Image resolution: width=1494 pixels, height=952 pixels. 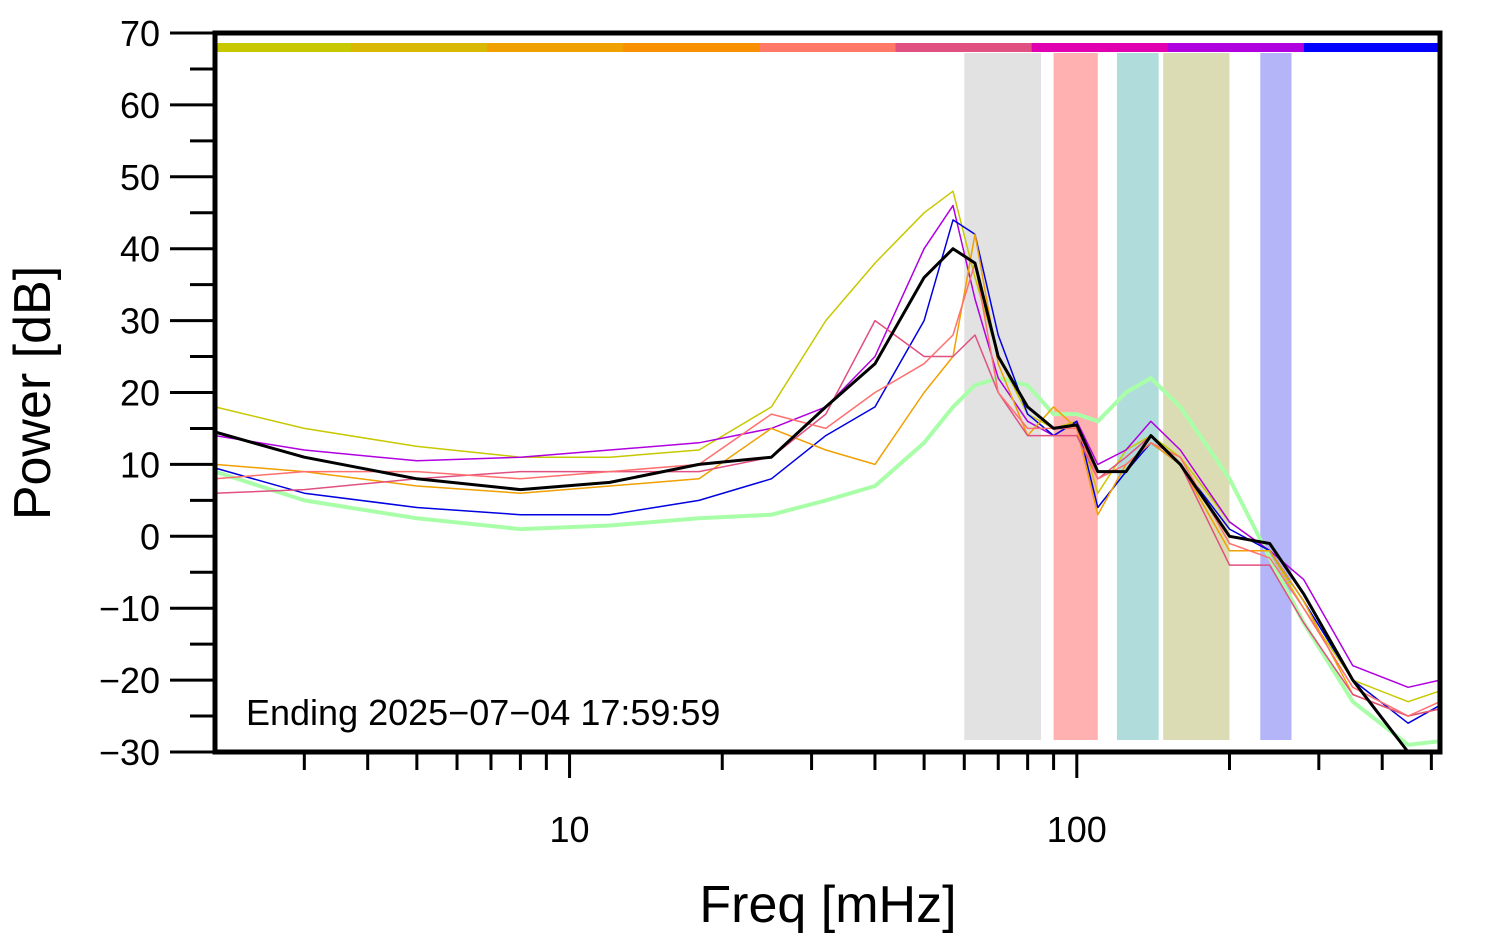 What do you see at coordinates (483, 712) in the screenshot?
I see `annotation: Ending 2025−07−04 17:59:59` at bounding box center [483, 712].